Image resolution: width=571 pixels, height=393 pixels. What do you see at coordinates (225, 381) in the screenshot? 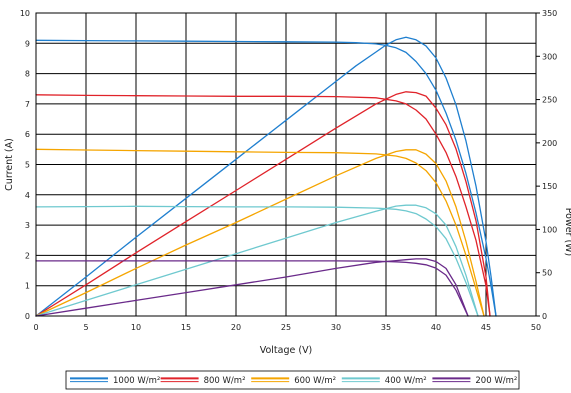
I see `legend-label: 800 W/m²` at bounding box center [225, 381].